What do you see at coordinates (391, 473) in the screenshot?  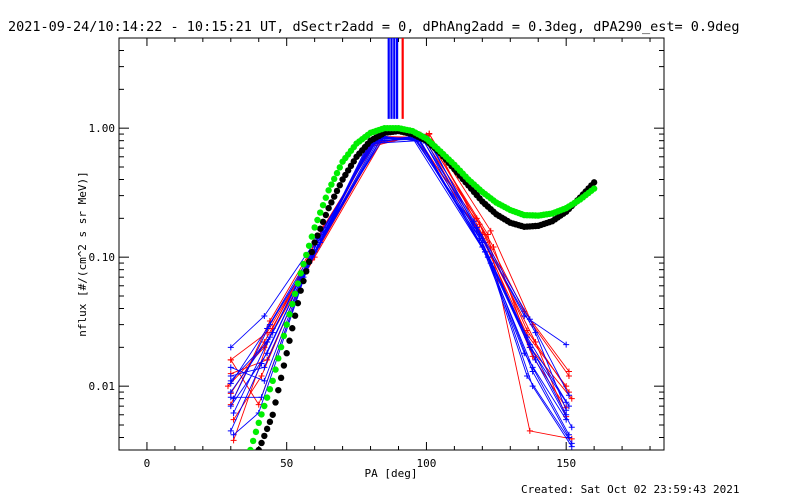 I see `x-axis-label: PA [deg]` at bounding box center [391, 473].